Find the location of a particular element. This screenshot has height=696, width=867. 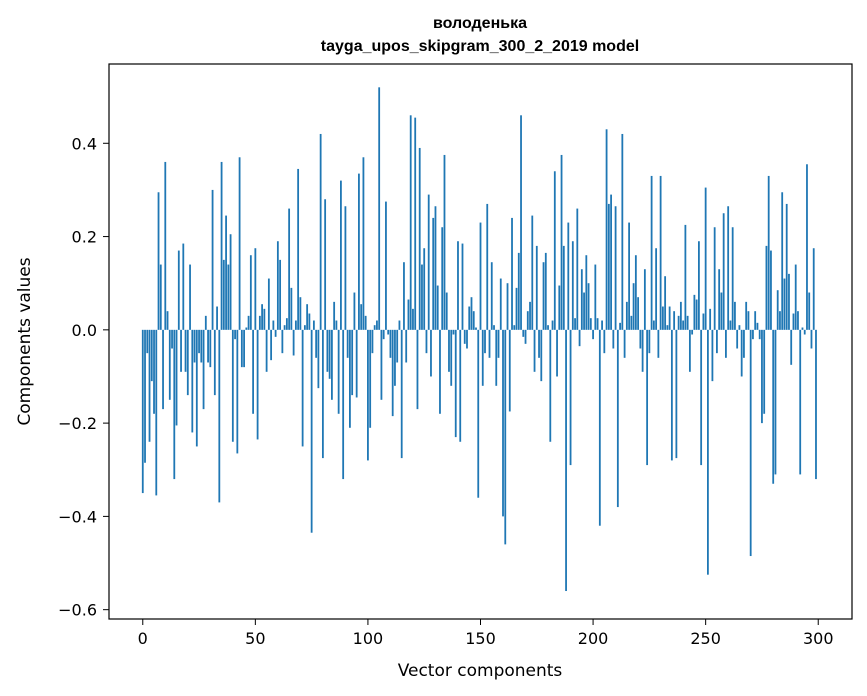

chart-title: володенька is located at coordinates (480, 23).